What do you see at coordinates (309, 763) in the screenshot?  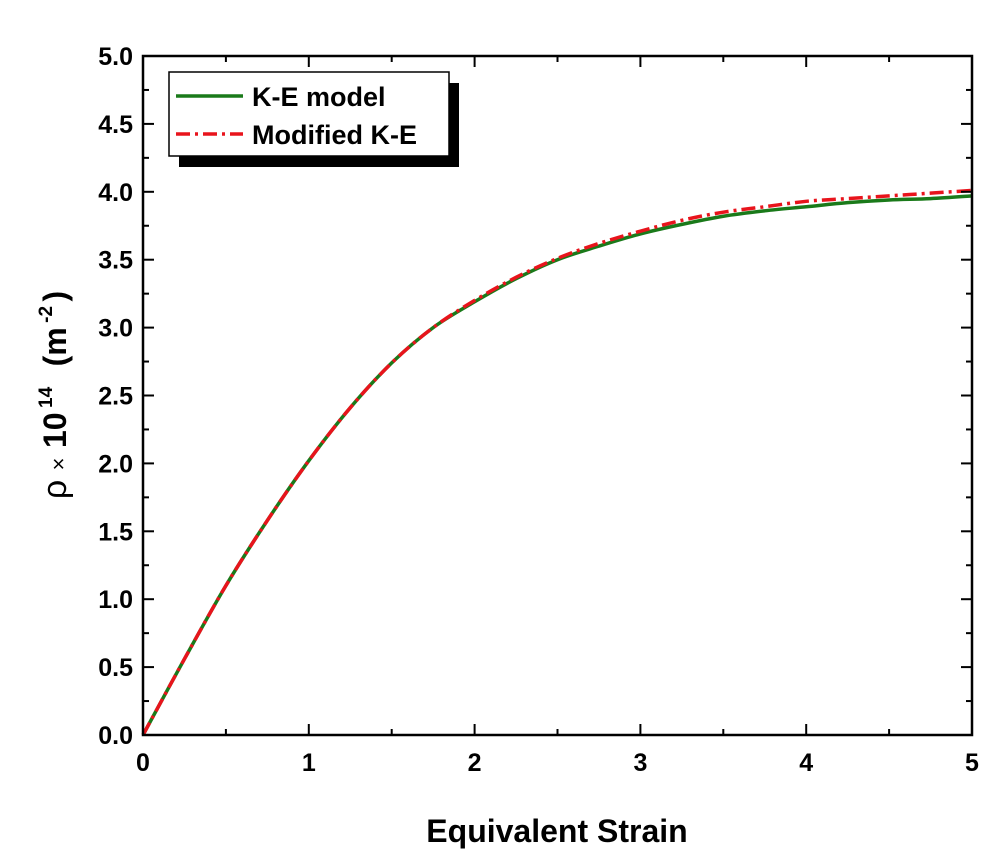 I see `x-tick-label: 1` at bounding box center [309, 763].